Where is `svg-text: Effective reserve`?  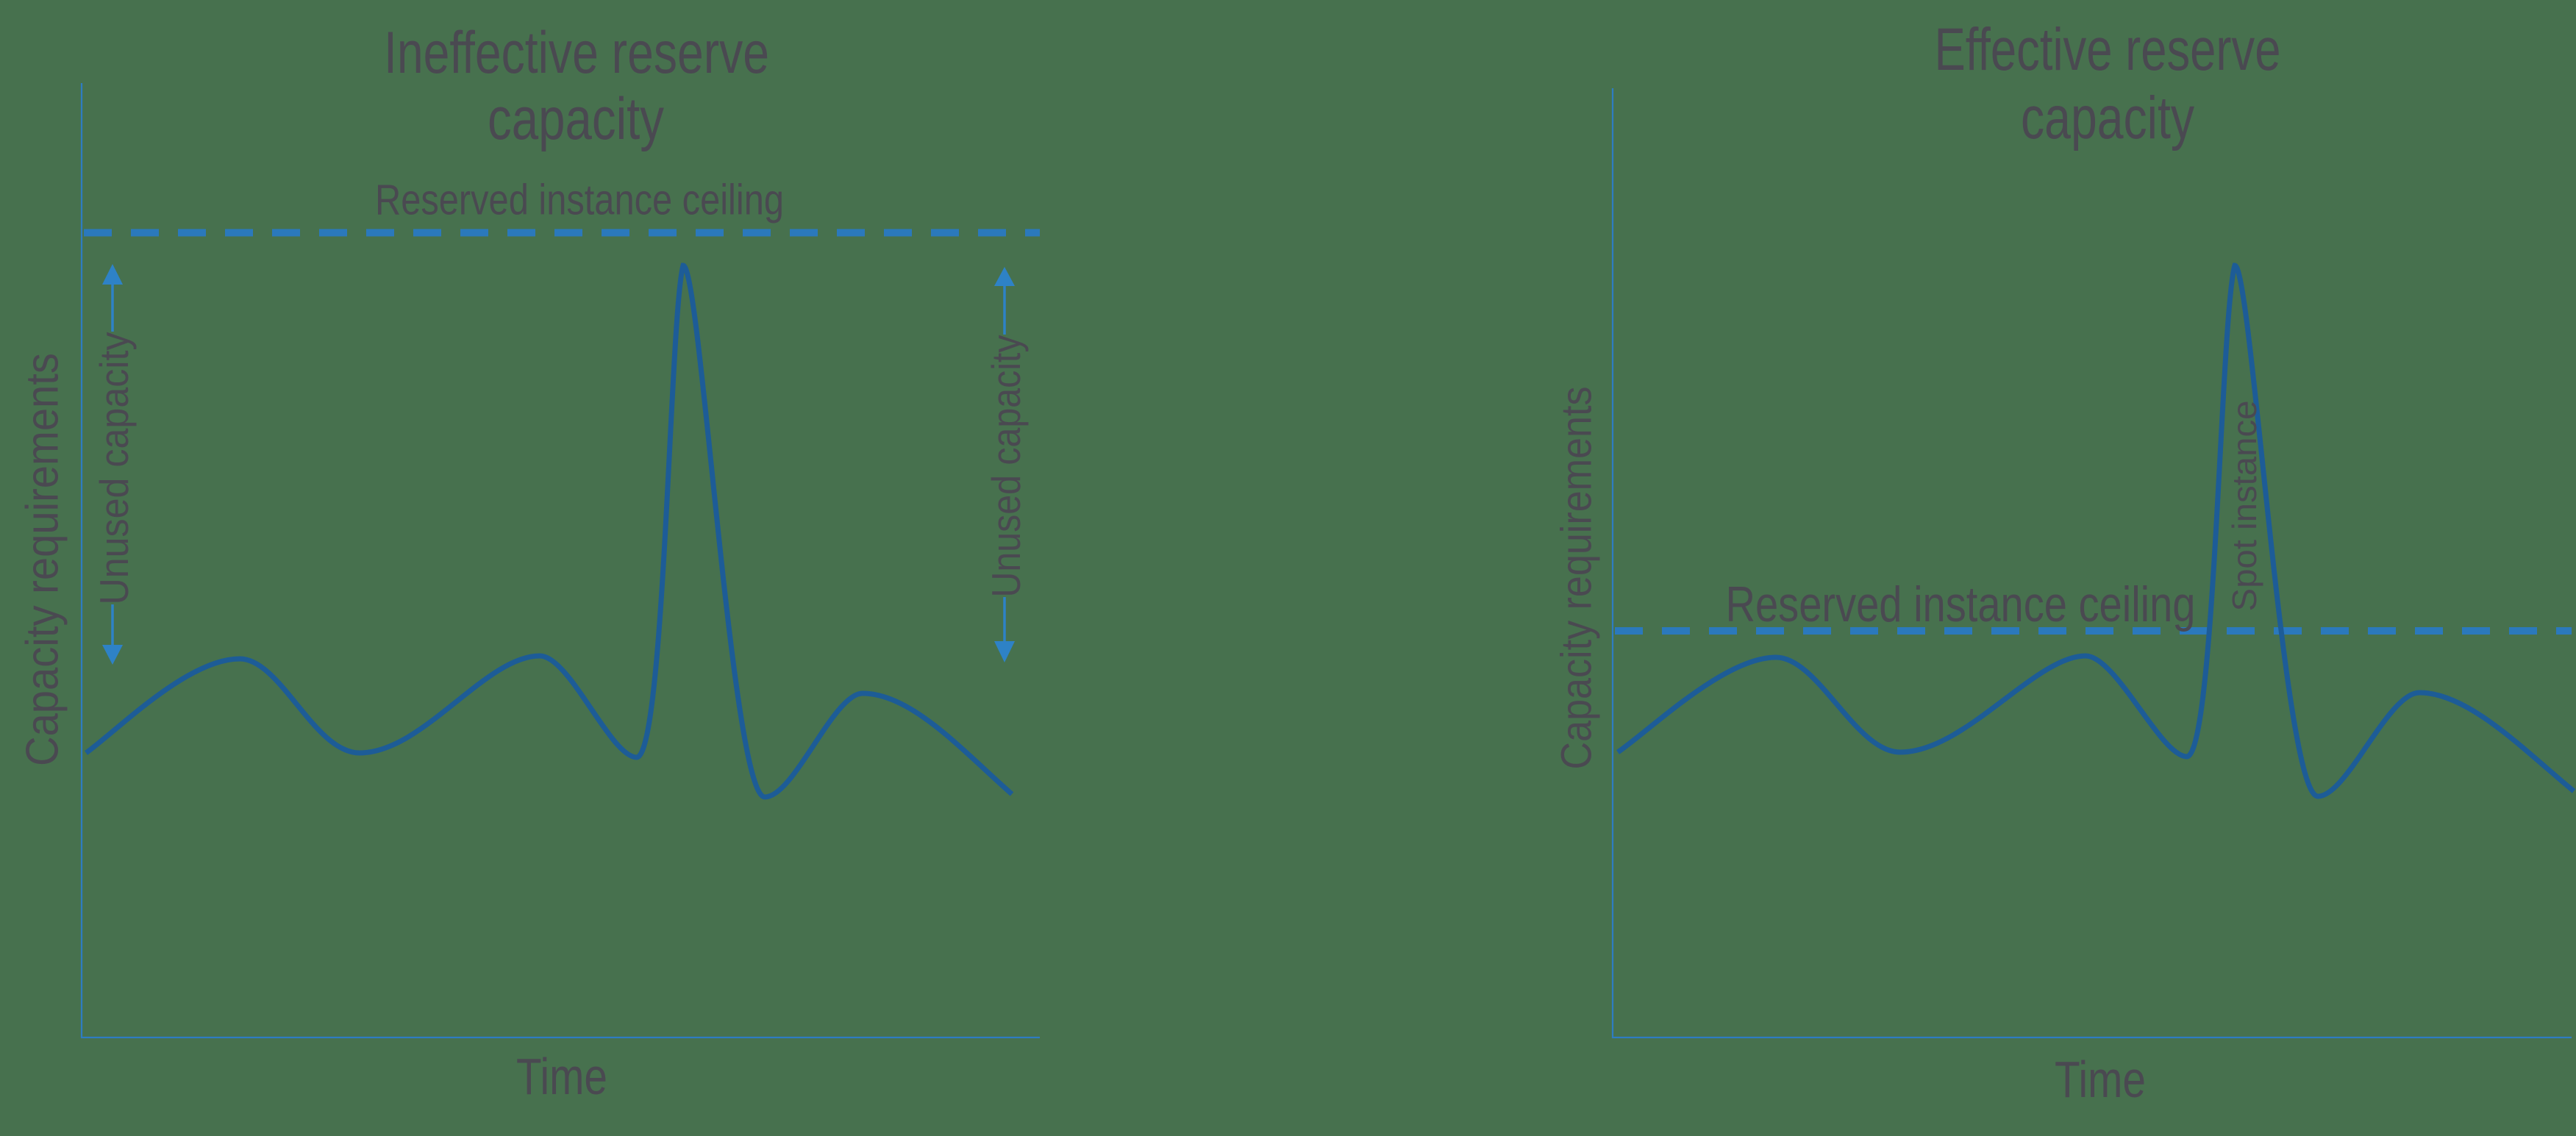 svg-text: Effective reserve is located at coordinates (2108, 49).